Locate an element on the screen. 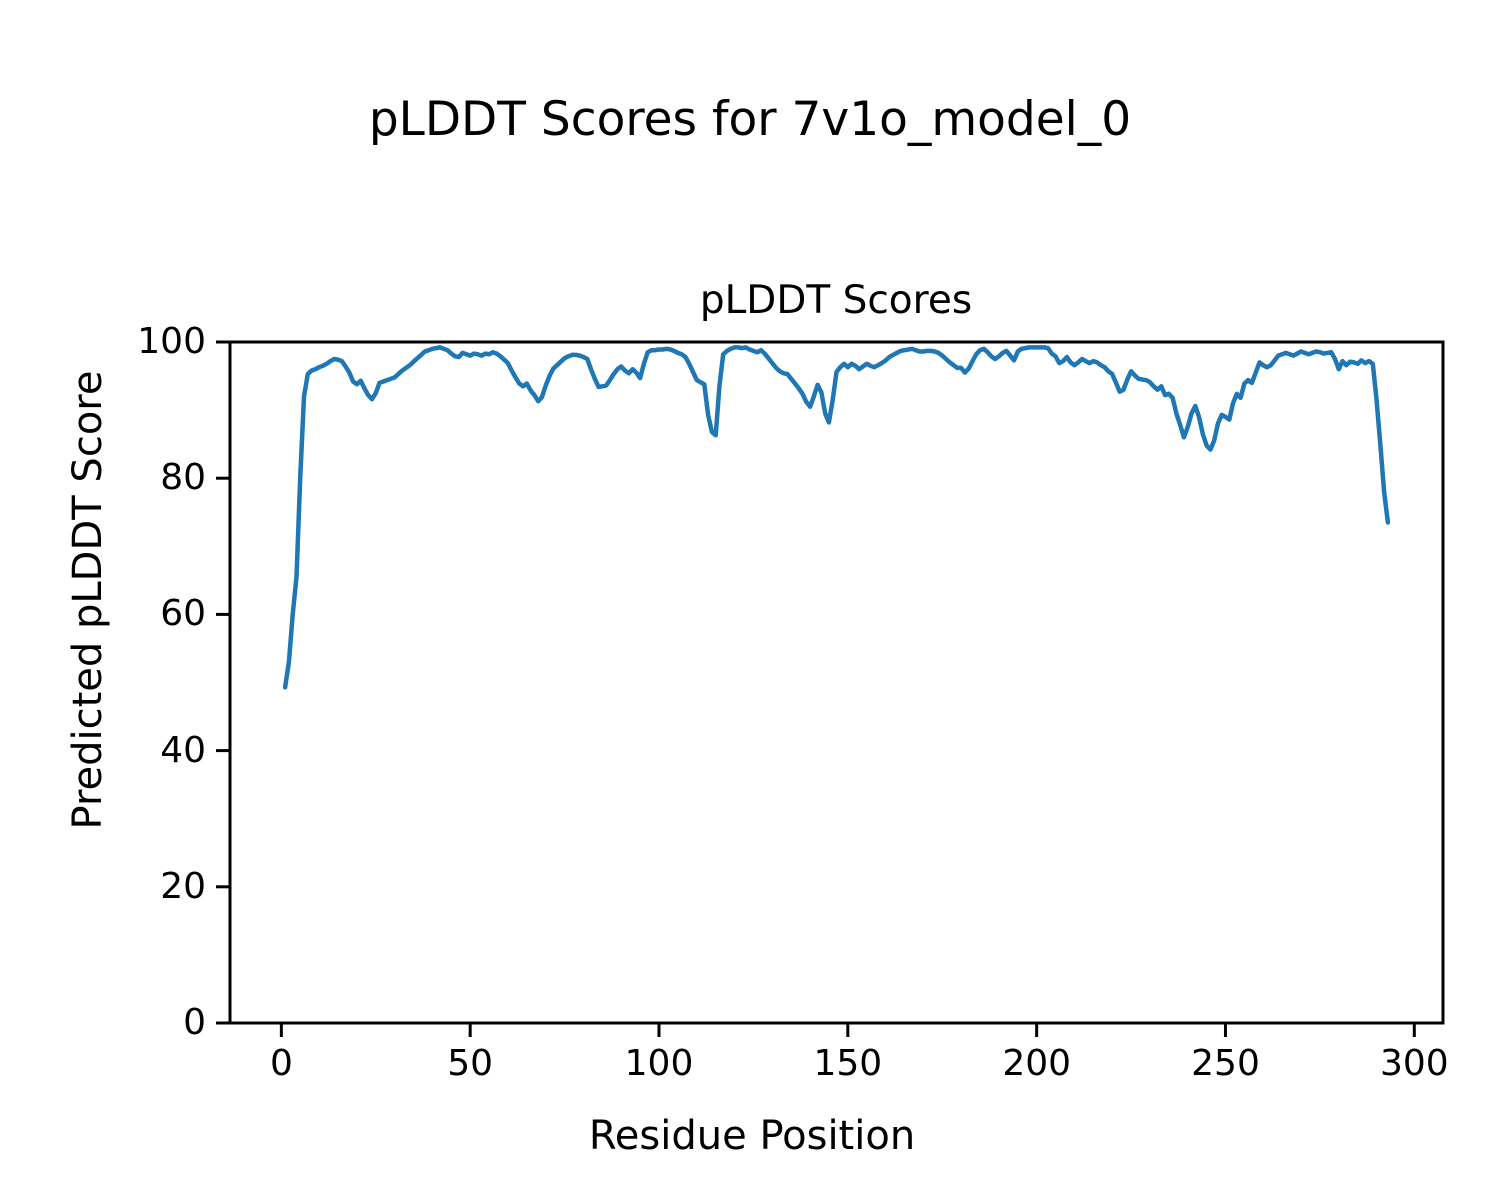 This screenshot has width=1500, height=1200. y-tick-label: 100 is located at coordinates (171, 341).